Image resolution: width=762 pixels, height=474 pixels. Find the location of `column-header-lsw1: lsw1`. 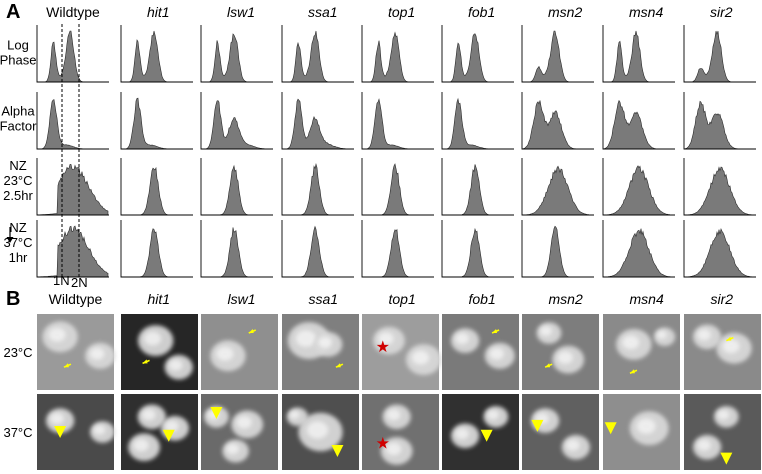

column-header-lsw1: lsw1 is located at coordinates (241, 12).